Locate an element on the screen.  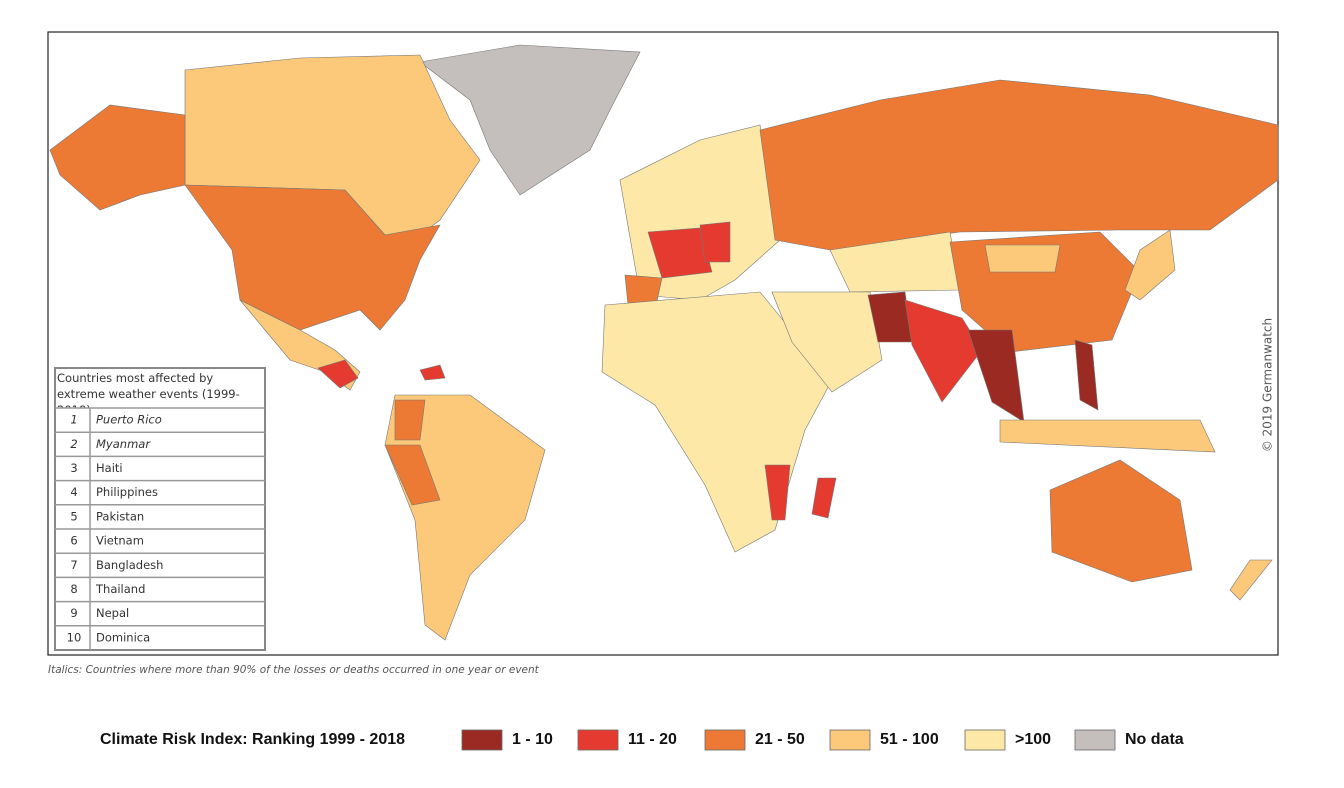
middle-east is located at coordinates (827, 342).